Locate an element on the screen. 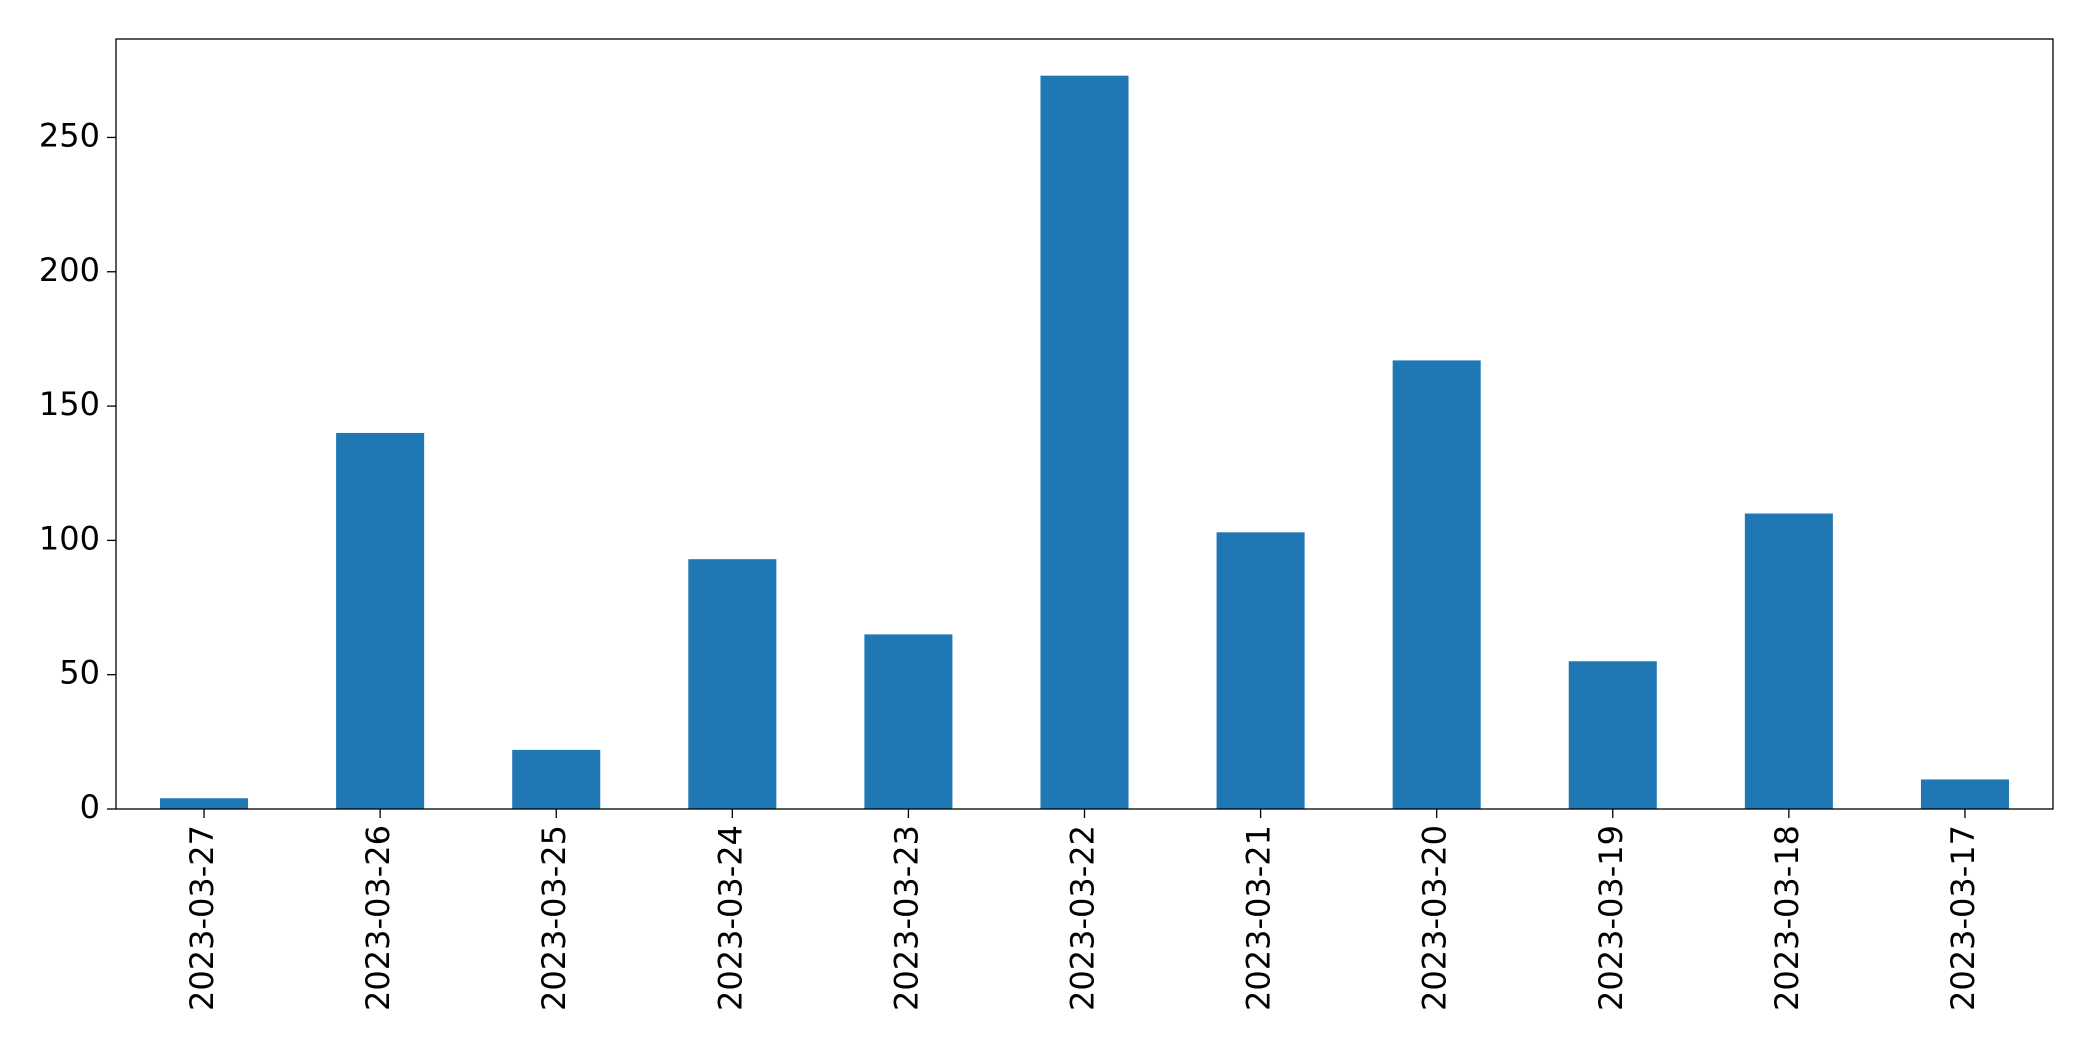  y-tick-label: 100 is located at coordinates (69, 538).